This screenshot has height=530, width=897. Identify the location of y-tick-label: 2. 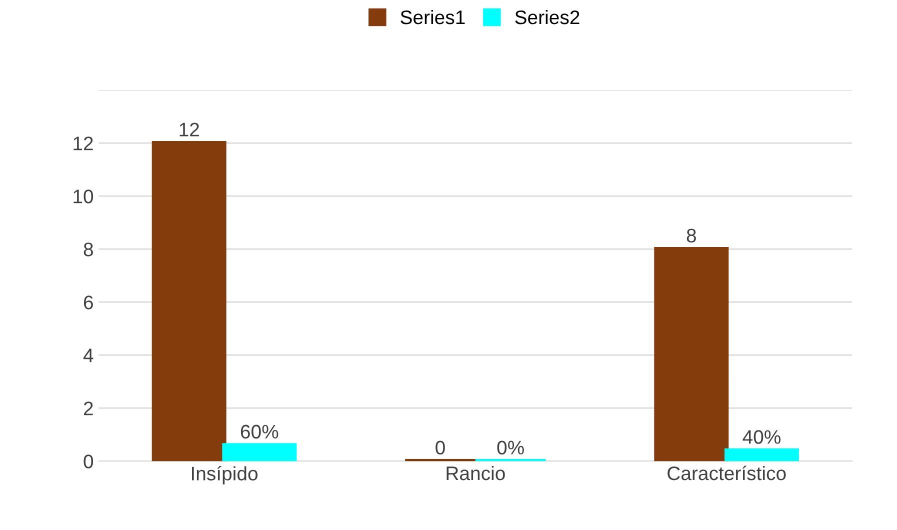
(88, 409).